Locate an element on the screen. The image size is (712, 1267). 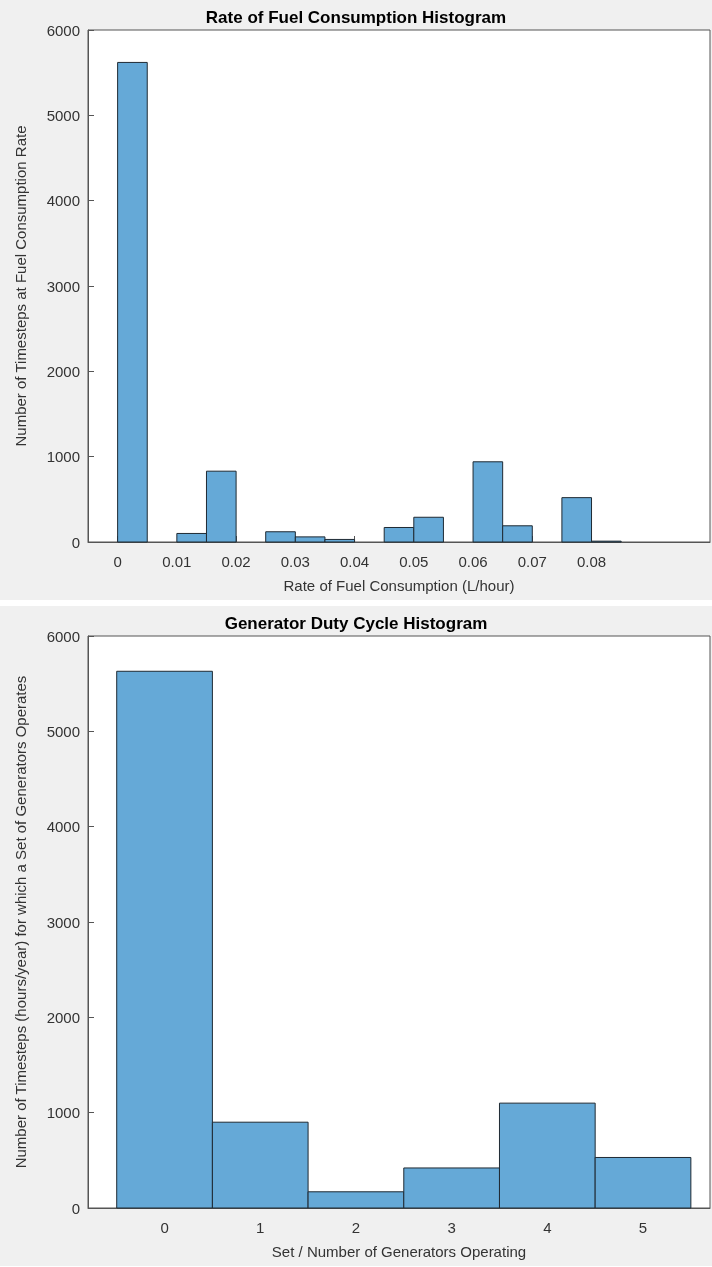
x-tick-label: 3 is located at coordinates (451, 1227).